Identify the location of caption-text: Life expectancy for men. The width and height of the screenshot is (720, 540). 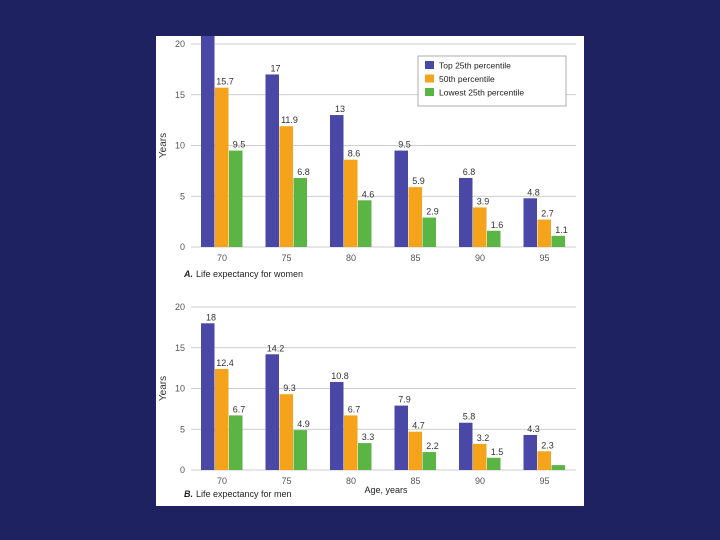
(244, 494).